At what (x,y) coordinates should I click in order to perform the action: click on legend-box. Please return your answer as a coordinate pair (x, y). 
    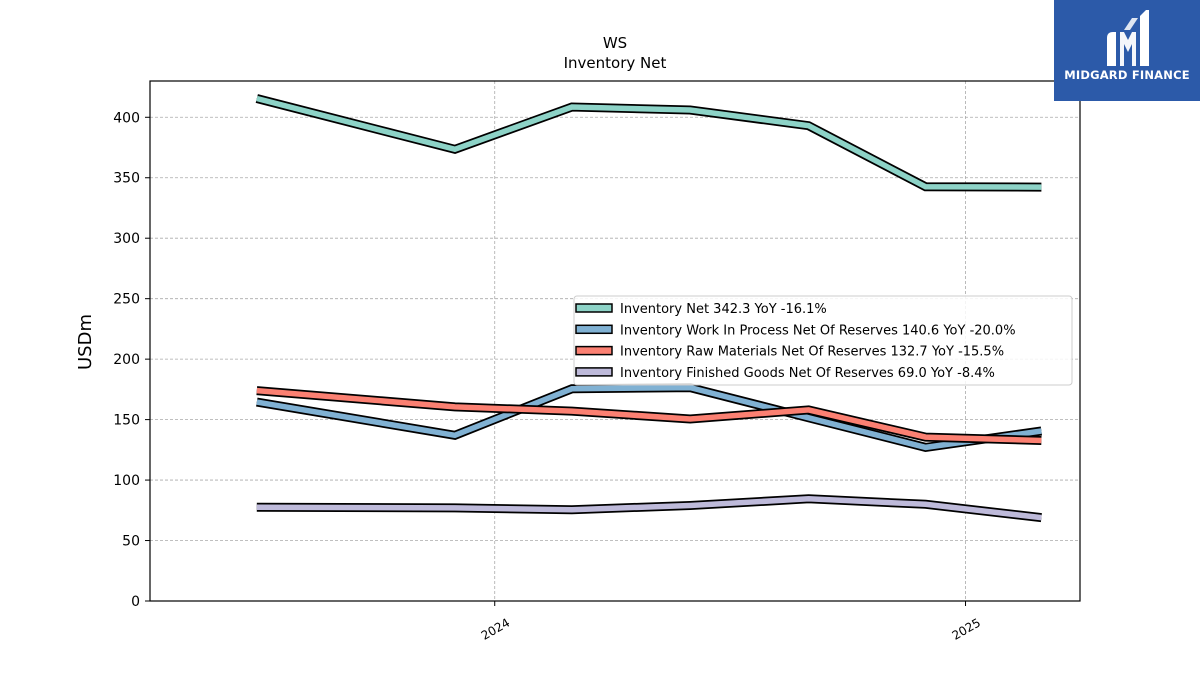
    Looking at the image, I should click on (823, 340).